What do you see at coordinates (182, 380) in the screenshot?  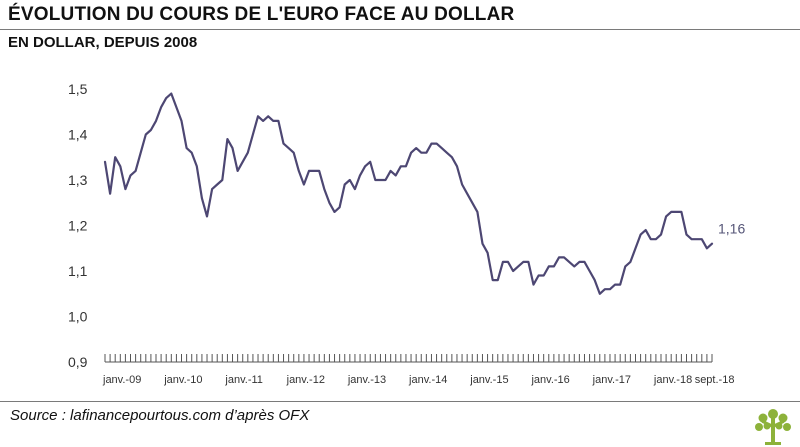 I see `x-tick-label: janv.-10` at bounding box center [182, 380].